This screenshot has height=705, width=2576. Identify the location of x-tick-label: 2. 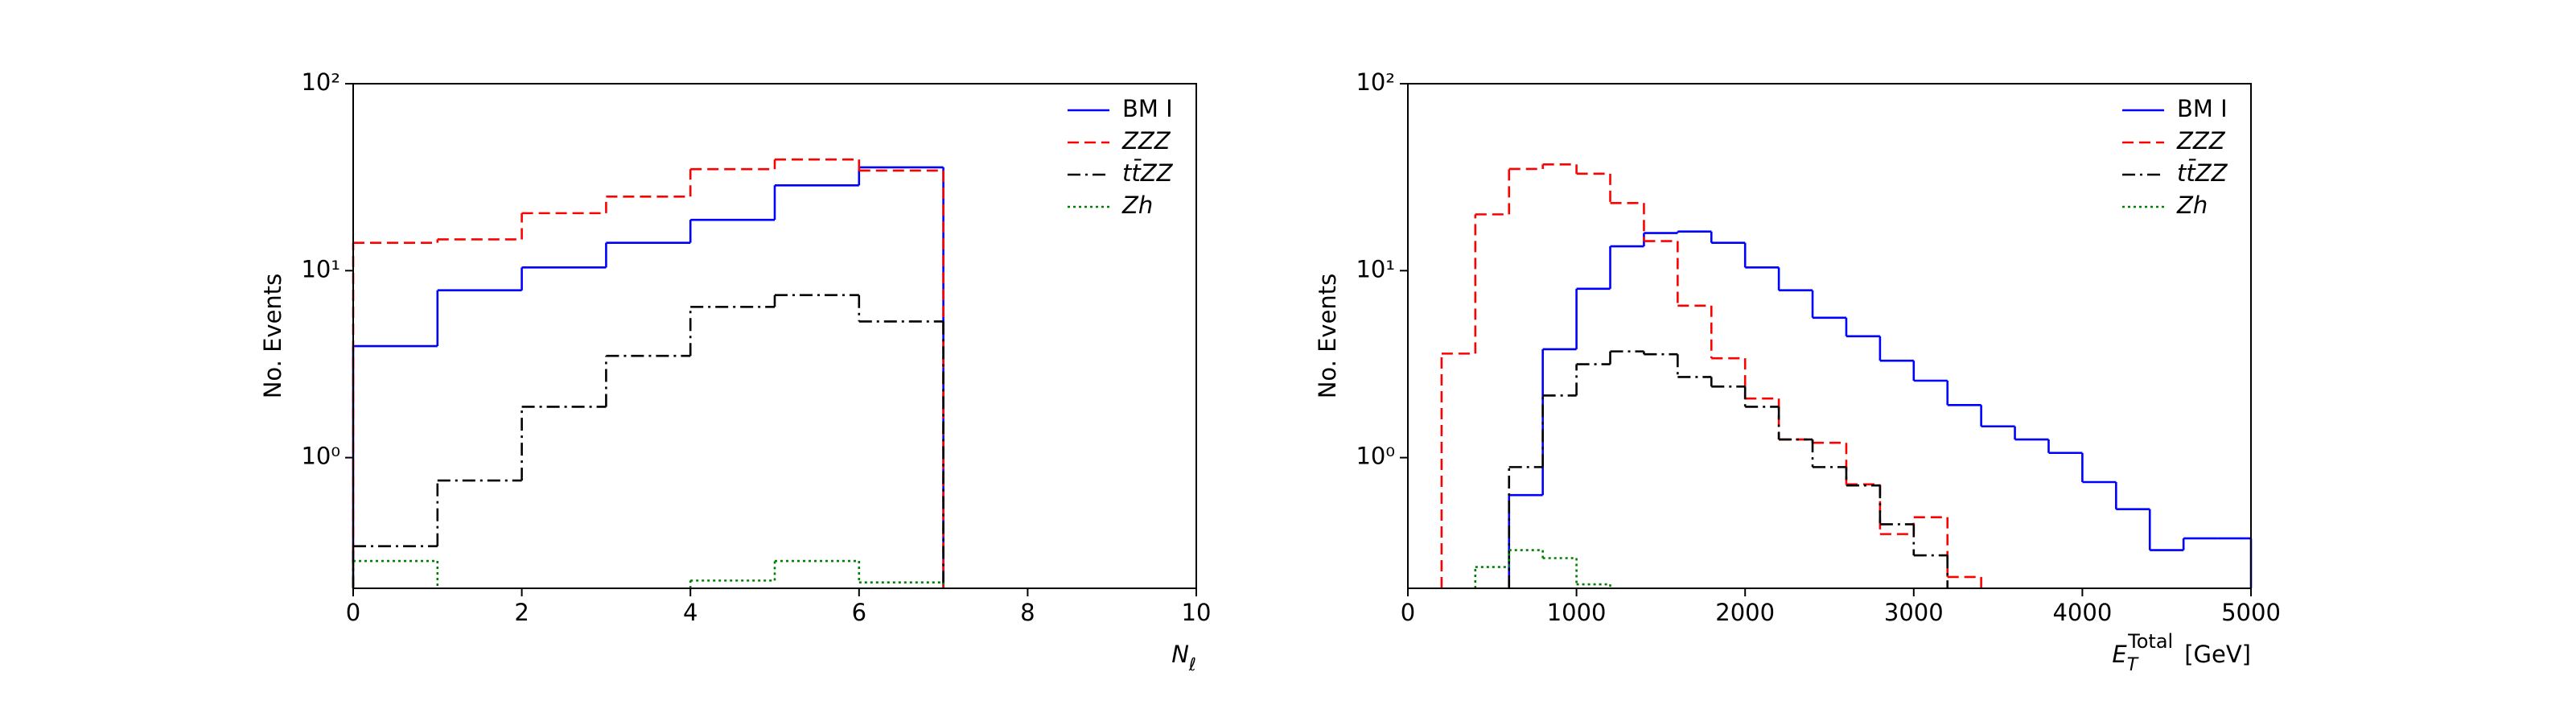
(521, 612).